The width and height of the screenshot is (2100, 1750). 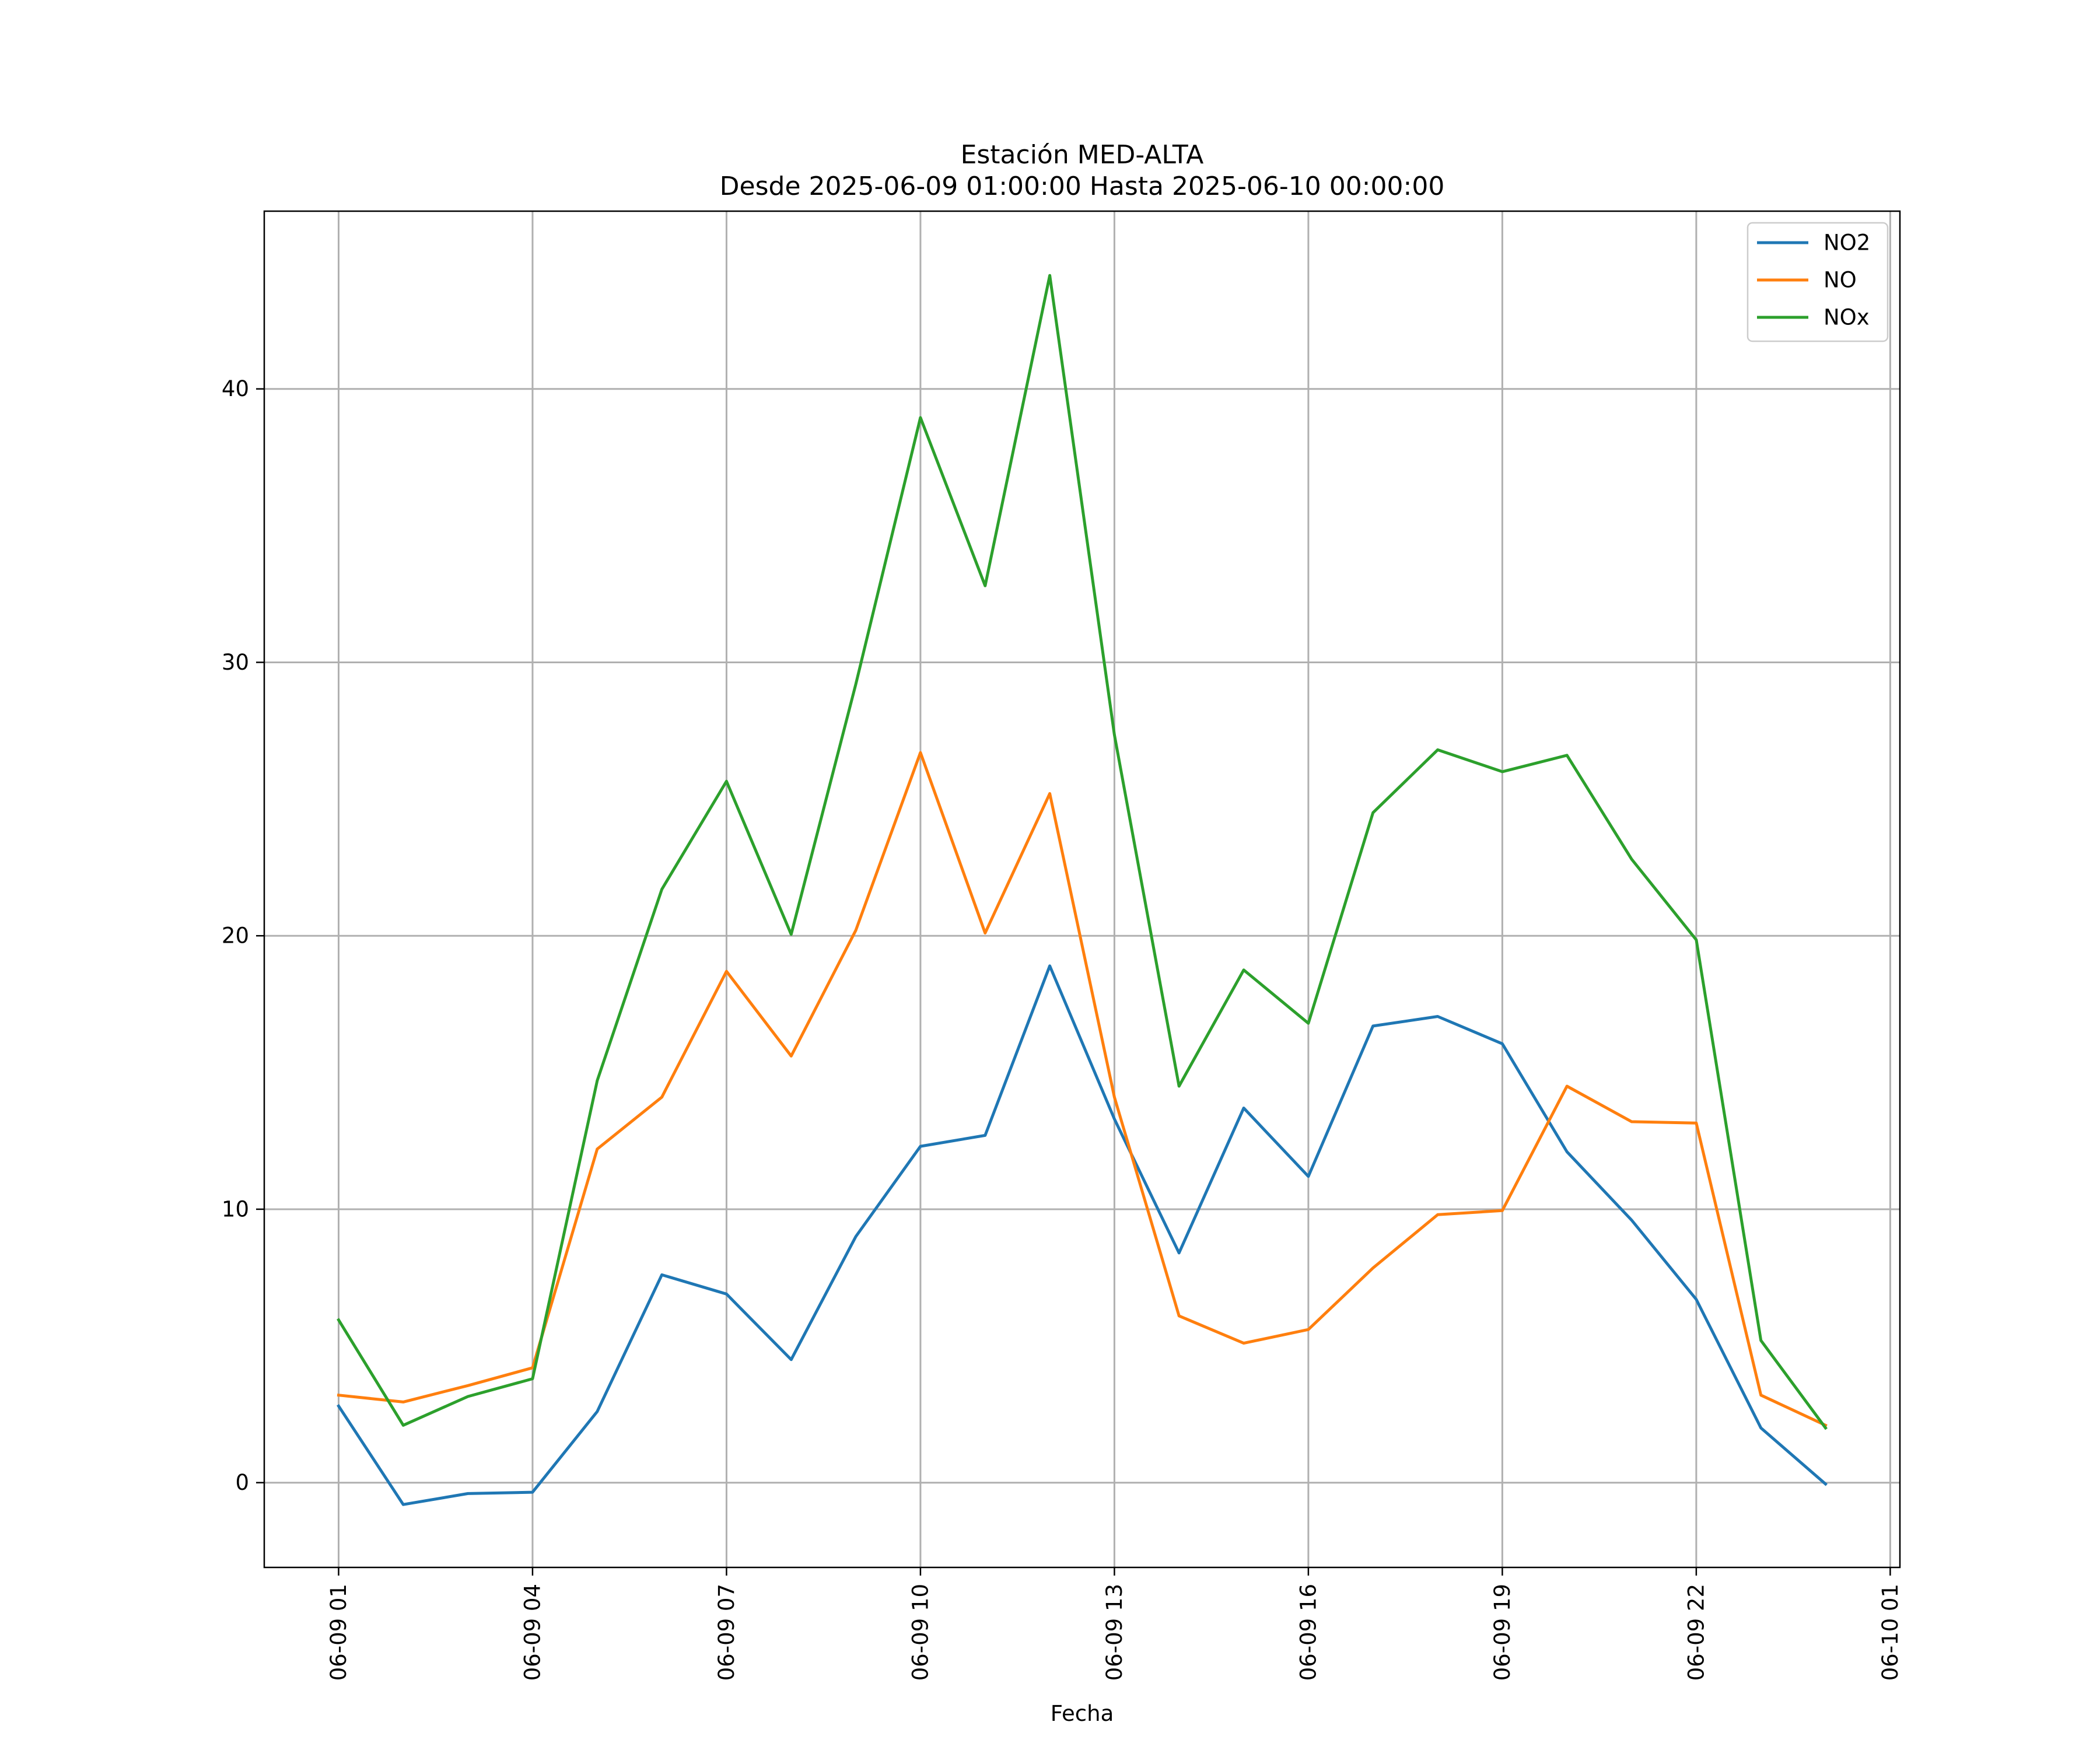 What do you see at coordinates (235, 936) in the screenshot?
I see `y-tick-label: 20` at bounding box center [235, 936].